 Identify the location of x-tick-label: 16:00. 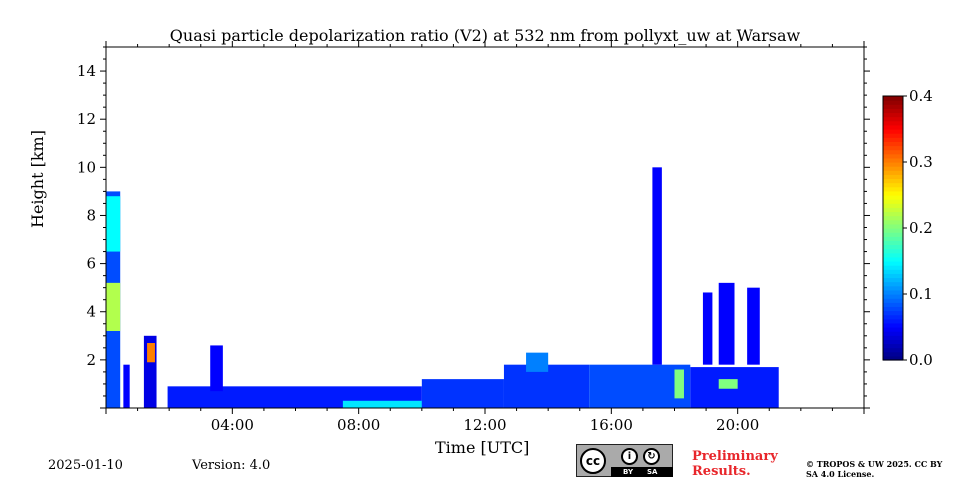
(611, 425).